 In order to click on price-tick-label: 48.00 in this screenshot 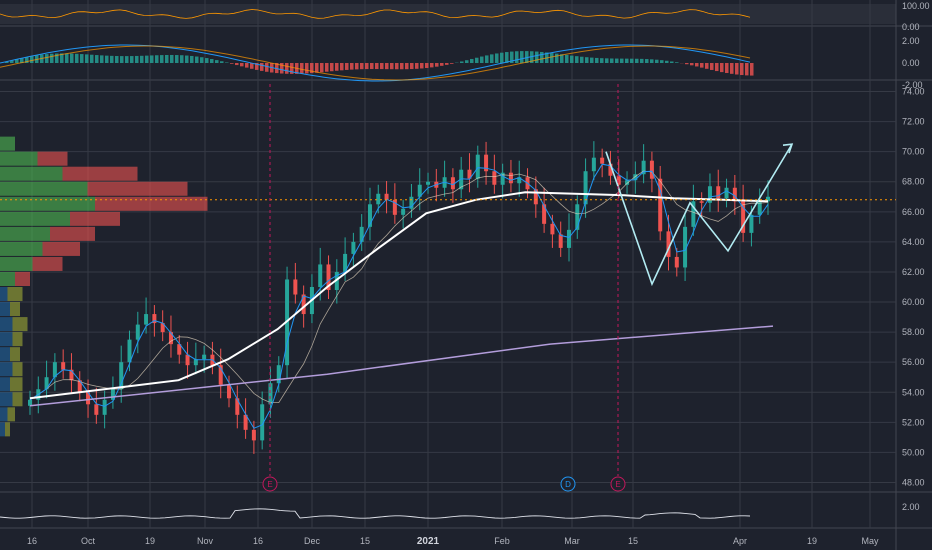, I will do `click(913, 482)`.